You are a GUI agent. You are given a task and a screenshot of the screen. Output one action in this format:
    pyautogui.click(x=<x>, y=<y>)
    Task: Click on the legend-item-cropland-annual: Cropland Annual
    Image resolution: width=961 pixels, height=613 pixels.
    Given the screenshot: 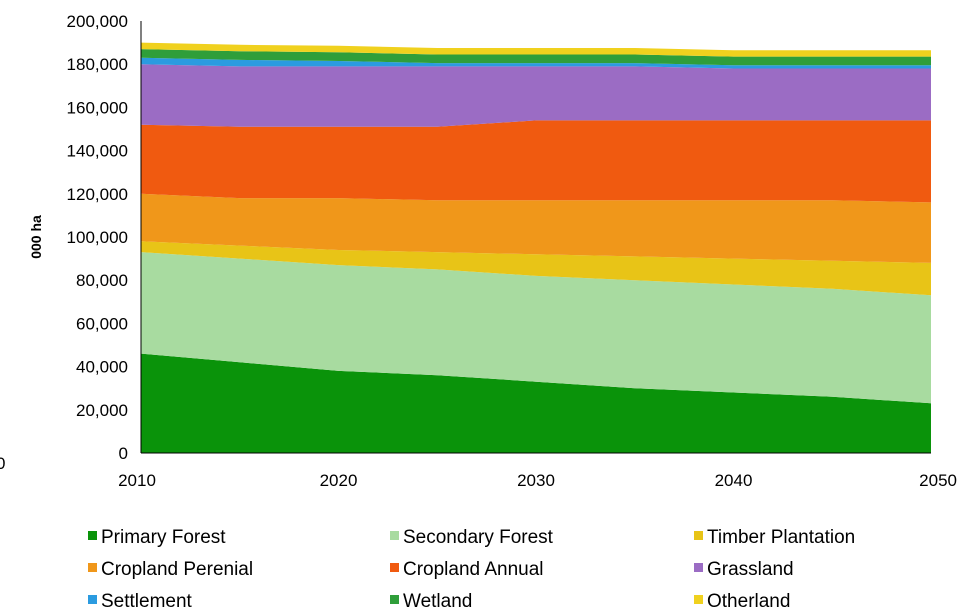 What is the action you would take?
    pyautogui.click(x=467, y=570)
    